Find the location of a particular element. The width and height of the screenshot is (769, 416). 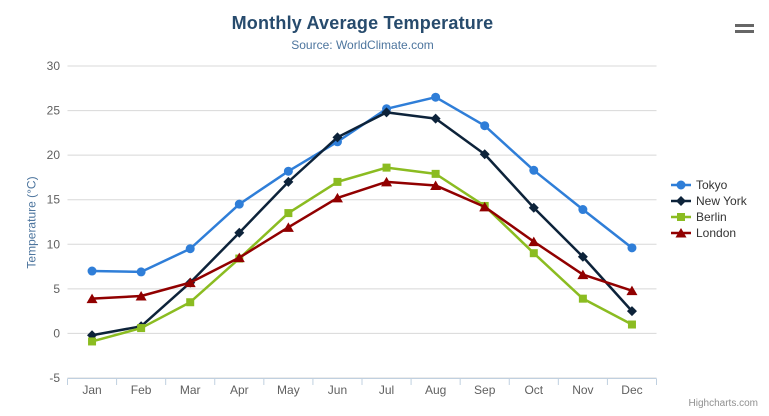

square-marker-icon is located at coordinates (681, 217).